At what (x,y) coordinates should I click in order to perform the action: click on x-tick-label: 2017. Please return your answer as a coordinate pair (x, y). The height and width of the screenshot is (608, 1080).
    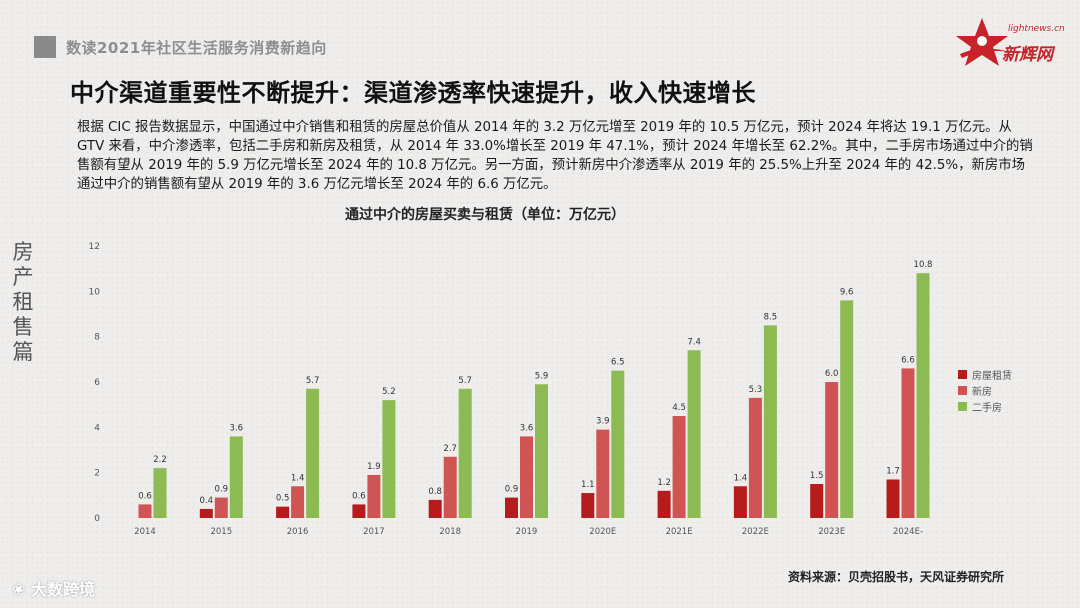
    Looking at the image, I should click on (374, 532).